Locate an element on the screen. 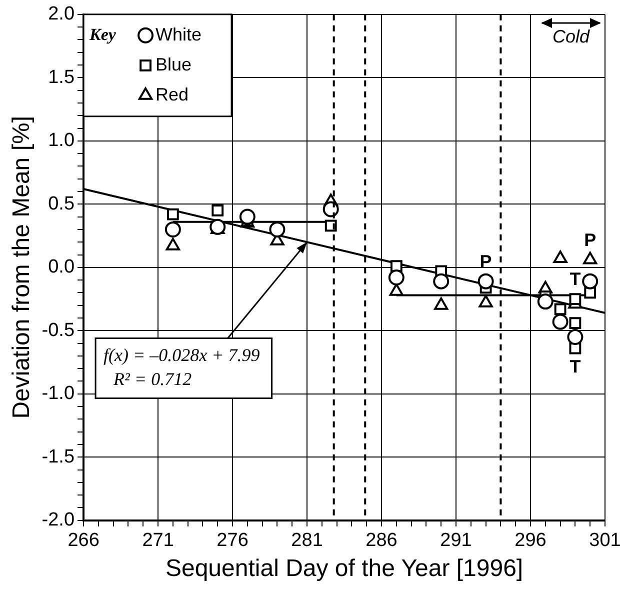 The image size is (629, 592). annotation: Cold is located at coordinates (571, 36).